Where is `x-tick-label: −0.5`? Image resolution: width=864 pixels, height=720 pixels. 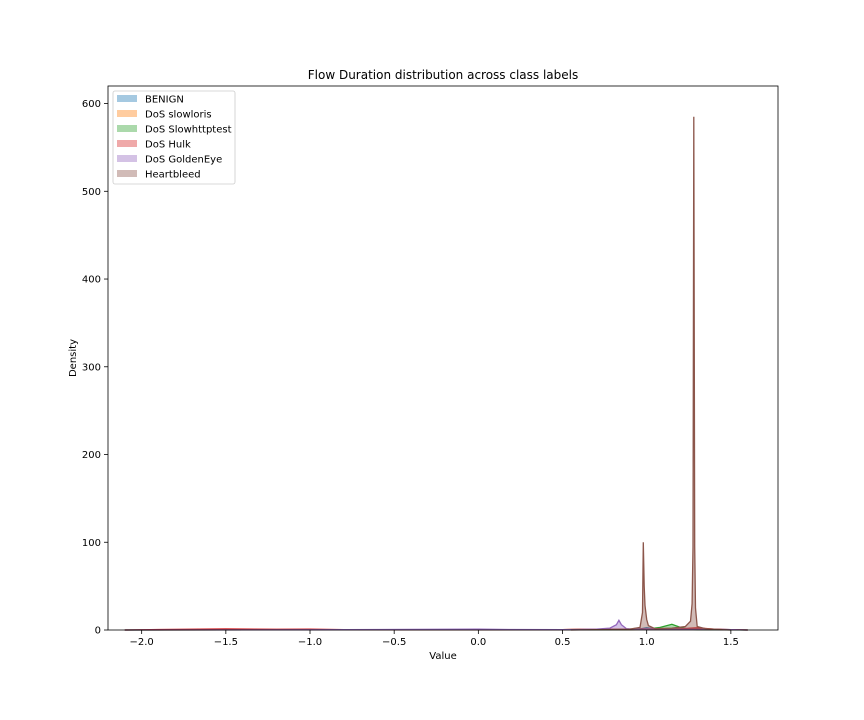
x-tick-label: −0.5 is located at coordinates (394, 642).